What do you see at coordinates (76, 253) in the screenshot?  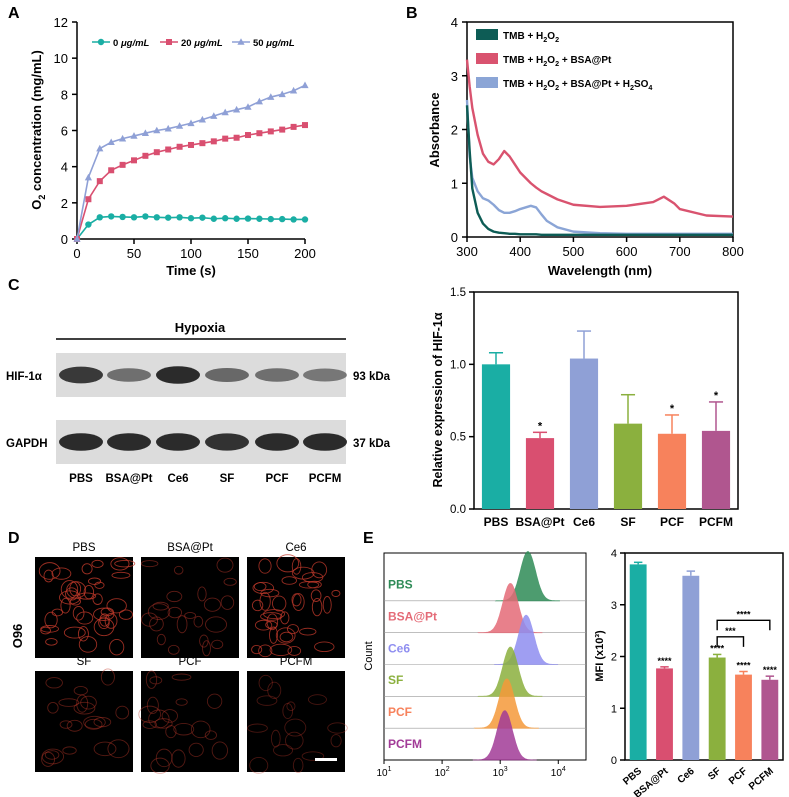 I see `a-xtick-label: 0` at bounding box center [76, 253].